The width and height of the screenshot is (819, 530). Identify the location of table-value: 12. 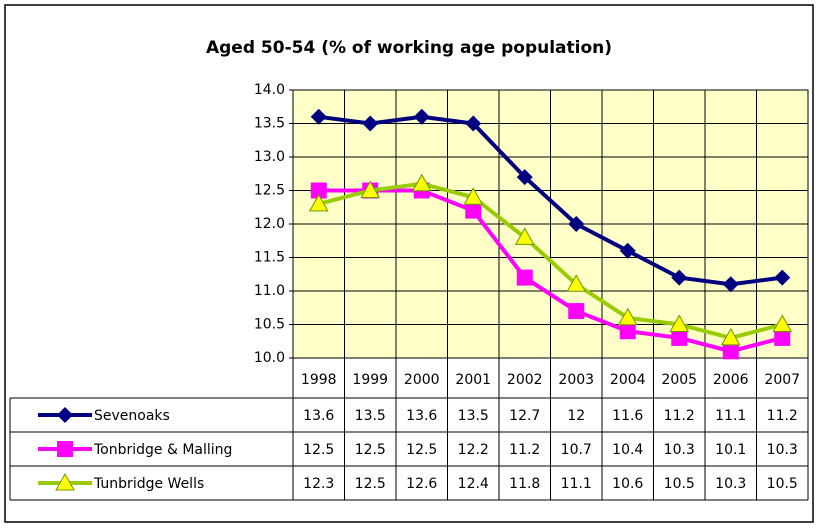
(576, 416).